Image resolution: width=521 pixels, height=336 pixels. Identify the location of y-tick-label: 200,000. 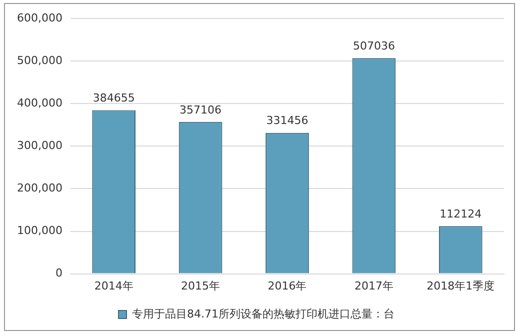
(39, 188).